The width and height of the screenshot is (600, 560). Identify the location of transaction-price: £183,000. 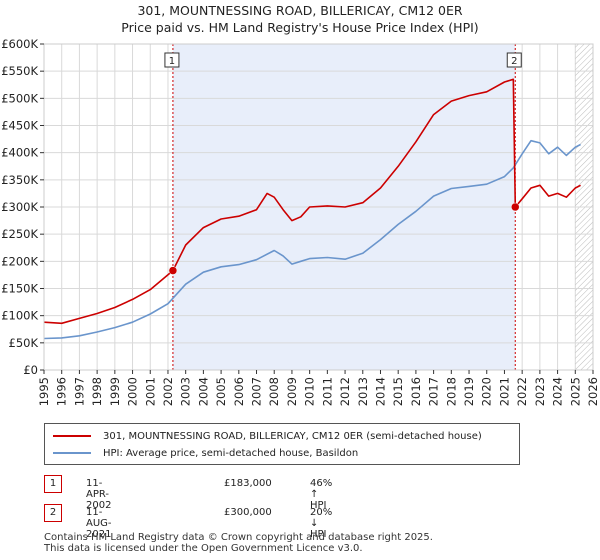
(248, 483).